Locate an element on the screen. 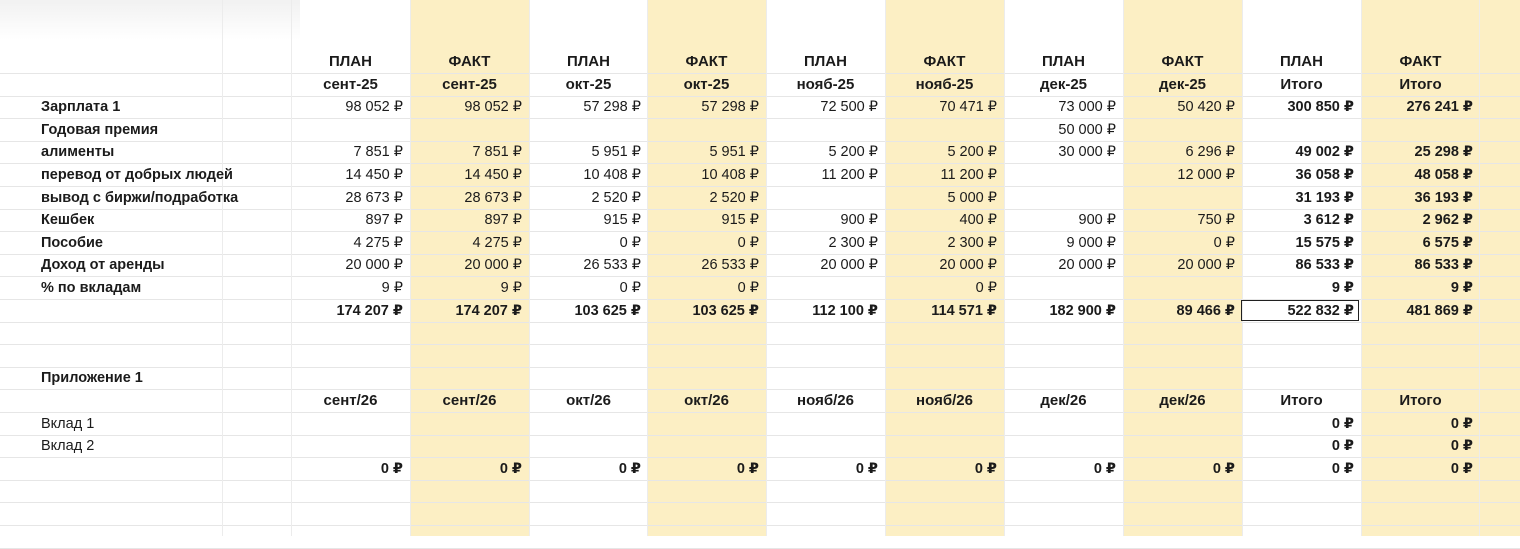 Image resolution: width=1520 pixels, height=549 pixels. row-label: вывод с биржи/подработка is located at coordinates (140, 198).